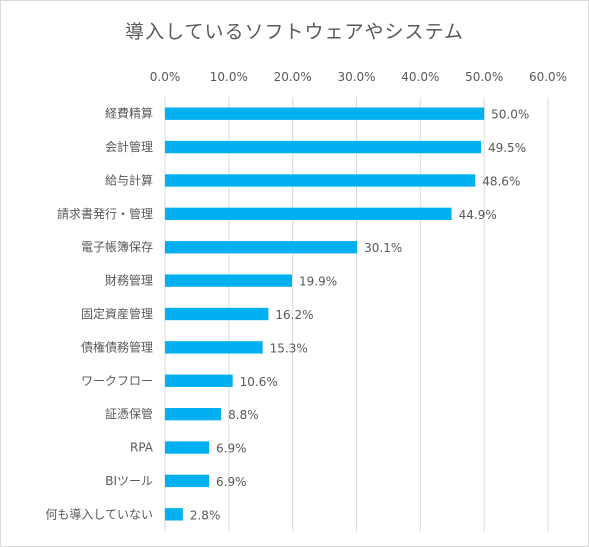 The height and width of the screenshot is (547, 589). I want to click on data-label: 48.6%, so click(501, 181).